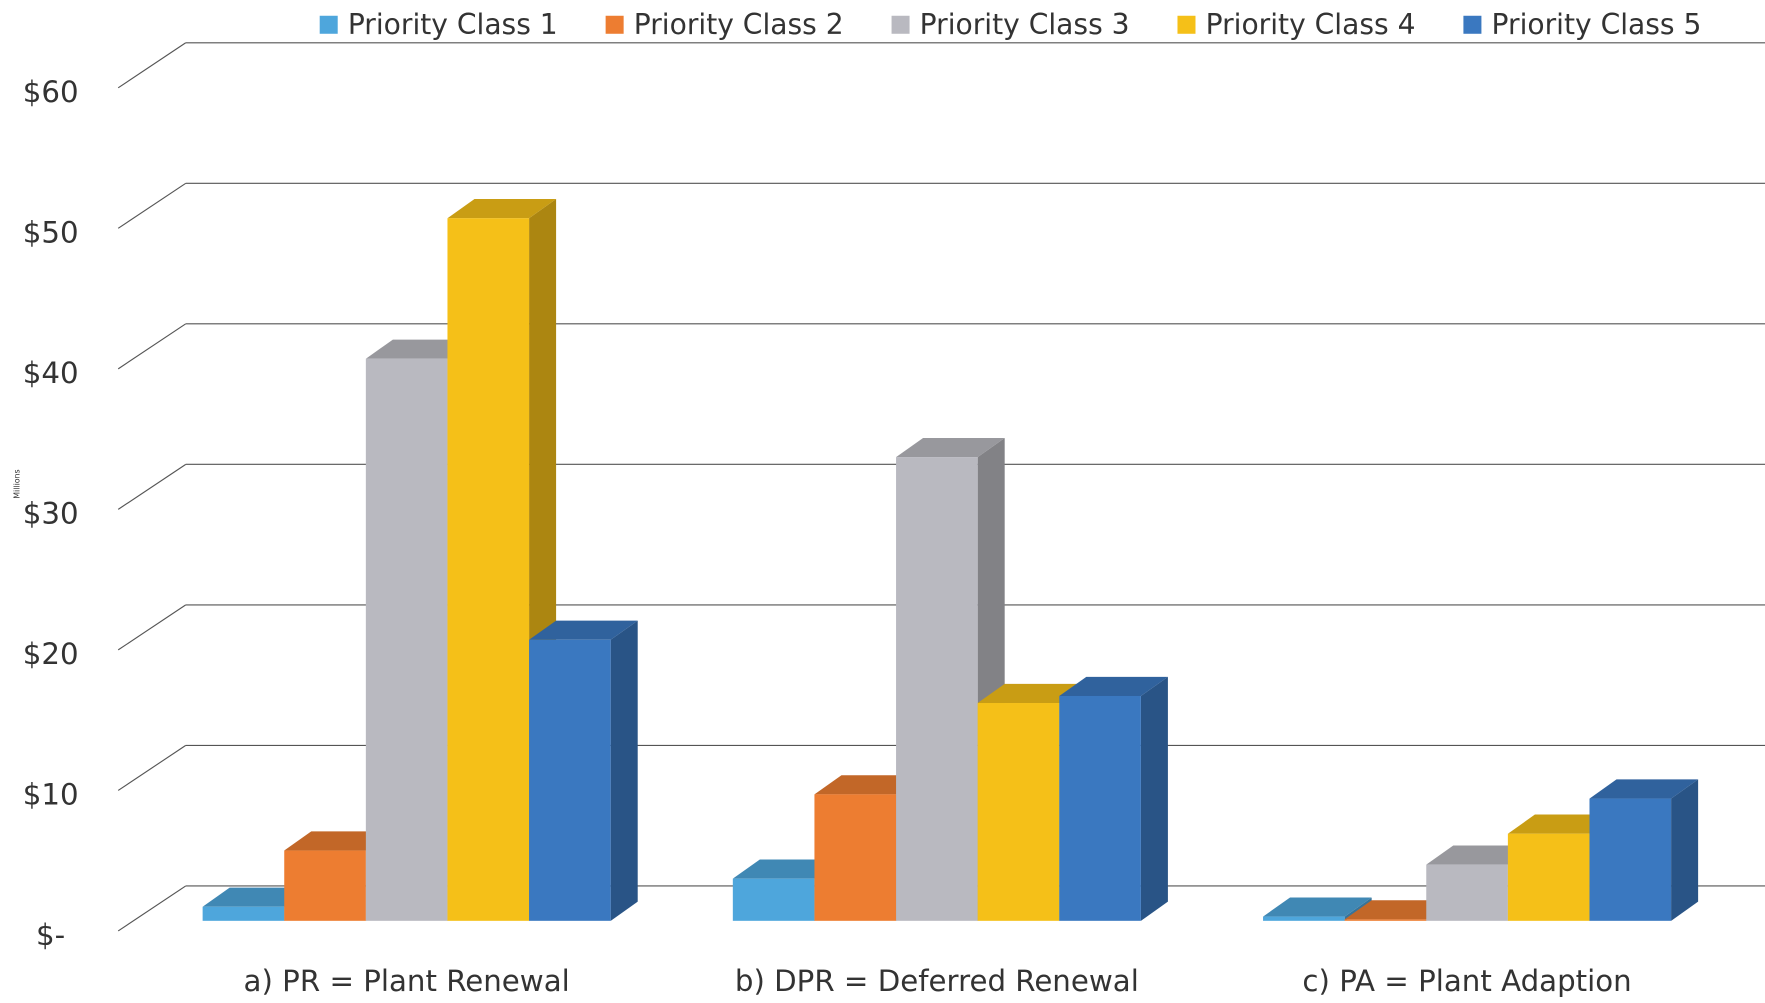 Image resolution: width=1765 pixels, height=1003 pixels. I want to click on y-tick-label: $50, so click(51, 232).